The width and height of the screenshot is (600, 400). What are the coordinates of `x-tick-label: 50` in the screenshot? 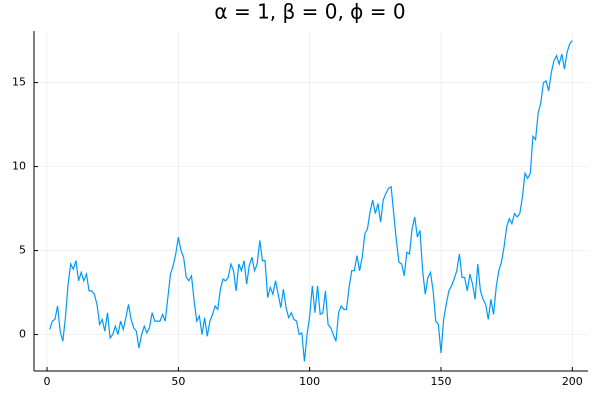 It's located at (178, 381).